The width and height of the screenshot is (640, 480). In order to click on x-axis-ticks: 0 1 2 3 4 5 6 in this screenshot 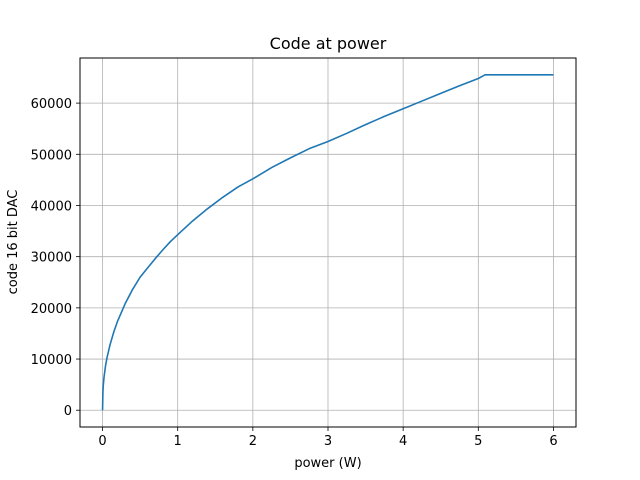, I will do `click(328, 438)`.